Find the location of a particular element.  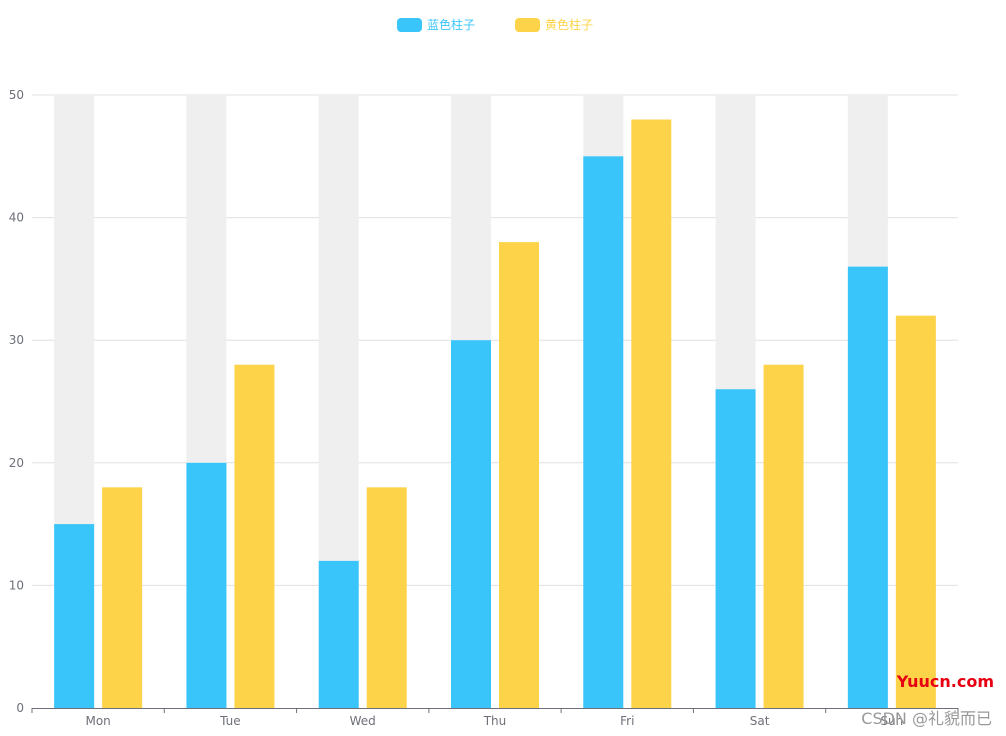

y-tick-label: 0 is located at coordinates (20, 708).